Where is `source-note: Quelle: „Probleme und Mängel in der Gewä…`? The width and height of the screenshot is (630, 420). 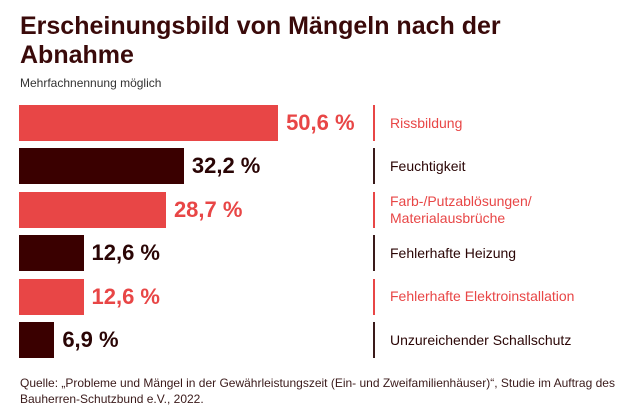
source-note: Quelle: „Probleme und Mängel in der Gewä… is located at coordinates (317, 391).